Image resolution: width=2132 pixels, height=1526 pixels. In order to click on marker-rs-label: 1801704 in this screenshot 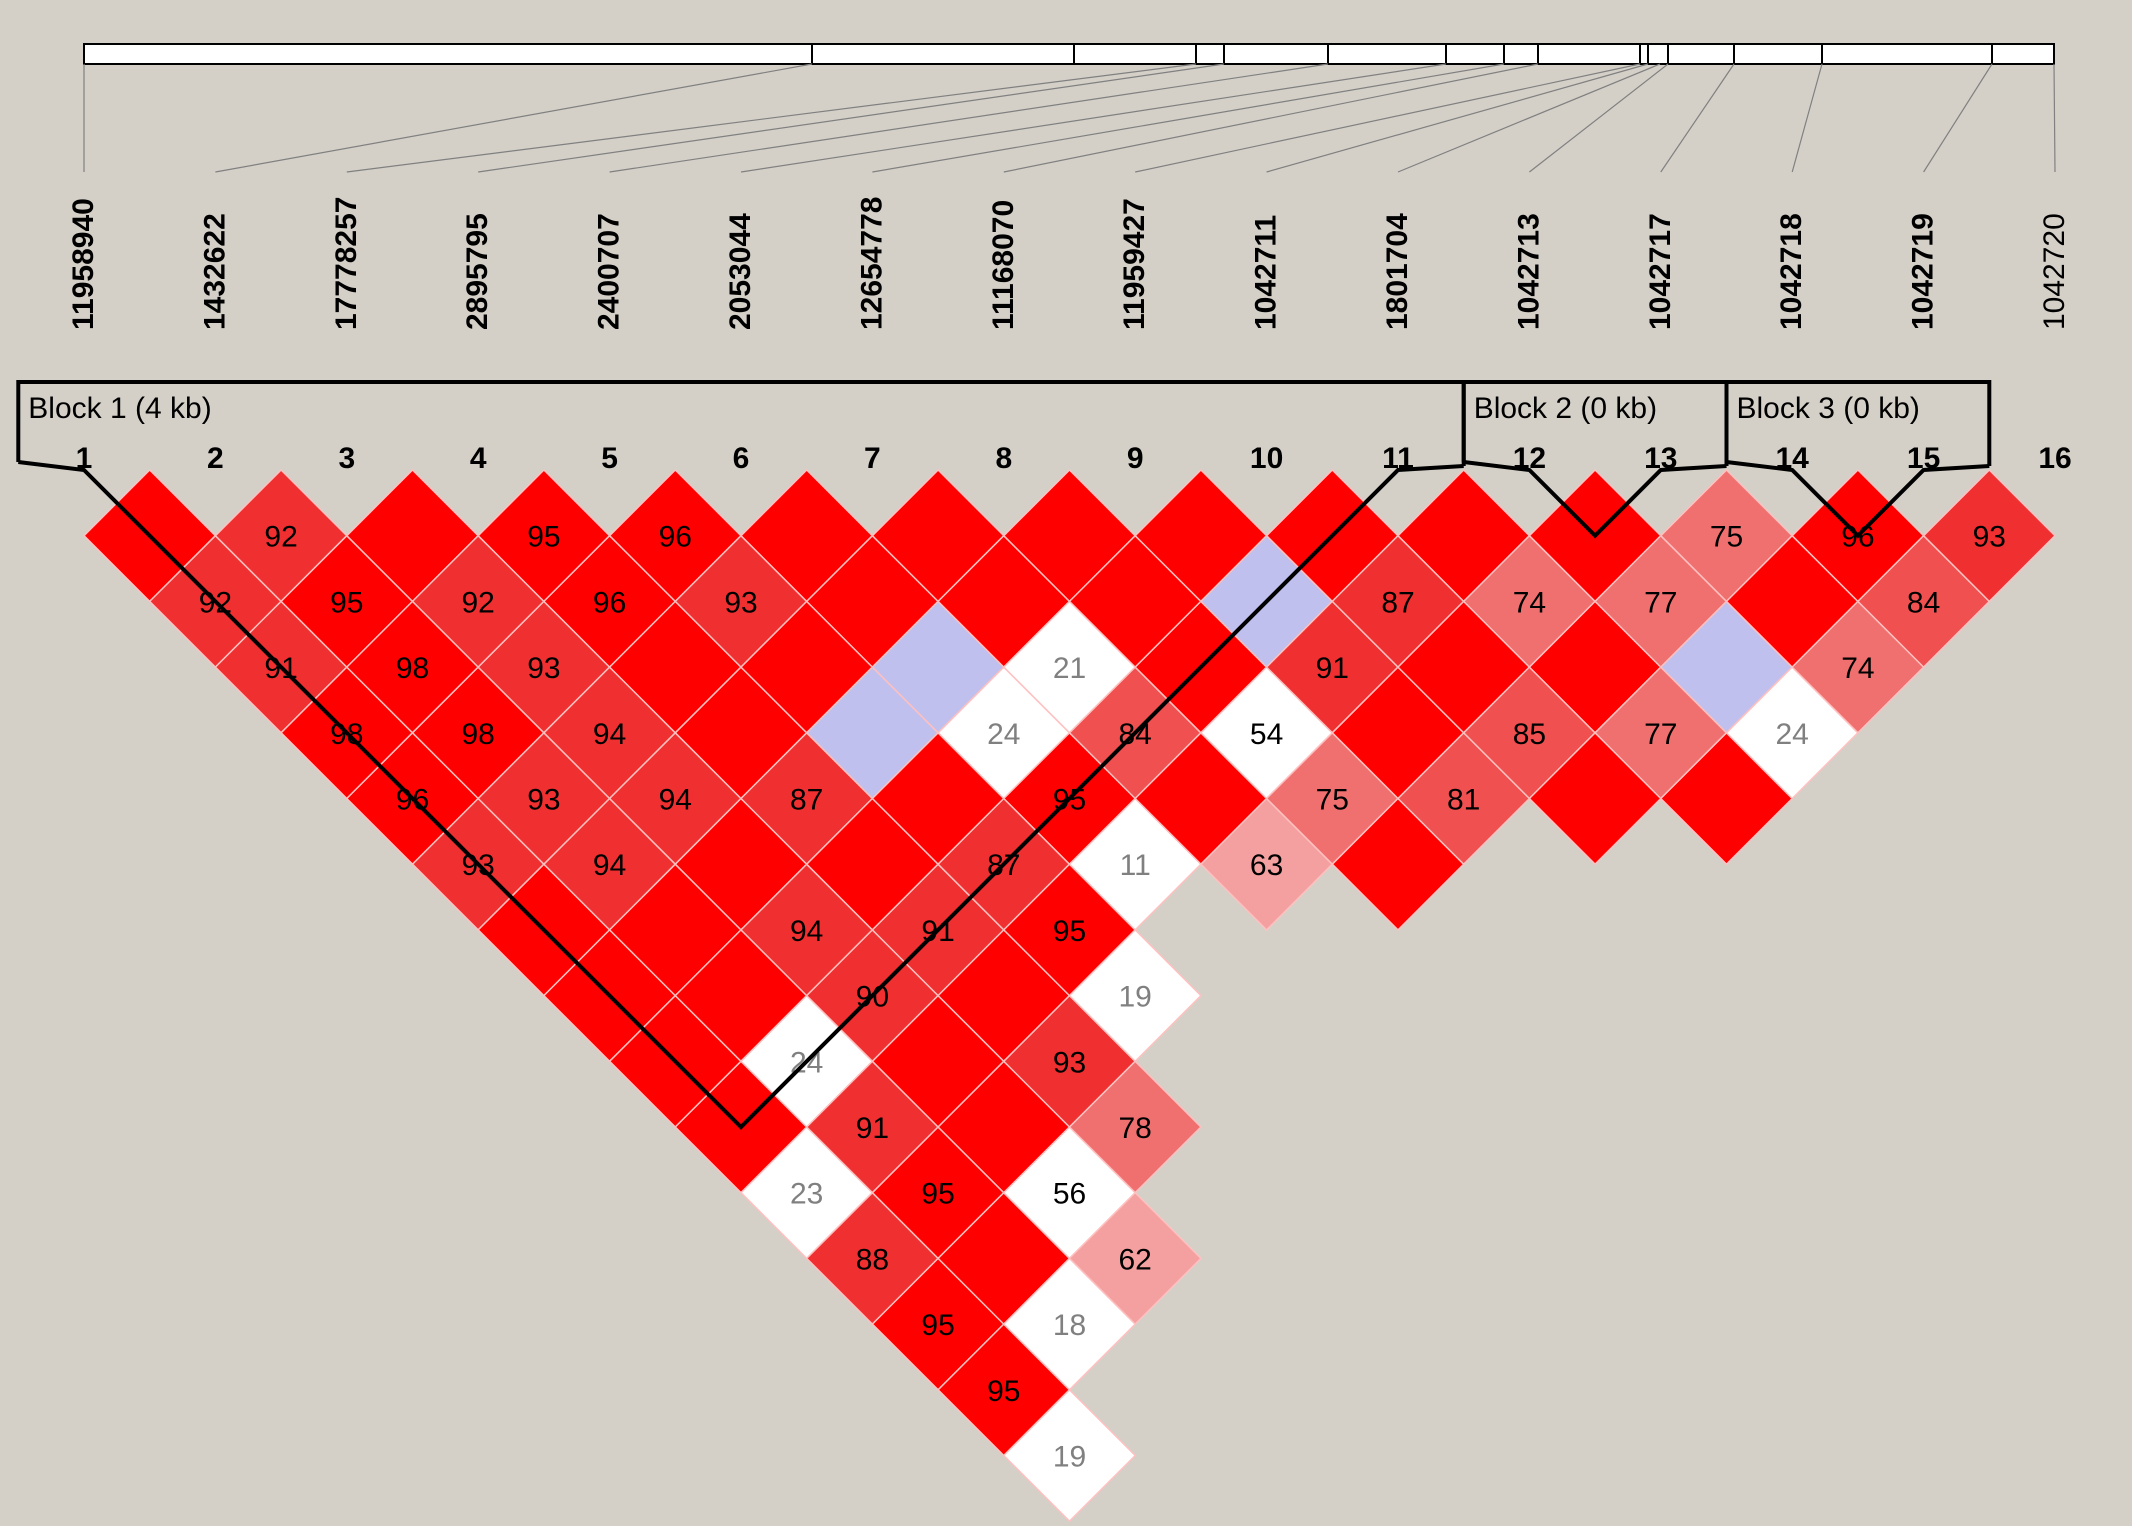, I will do `click(1397, 271)`.